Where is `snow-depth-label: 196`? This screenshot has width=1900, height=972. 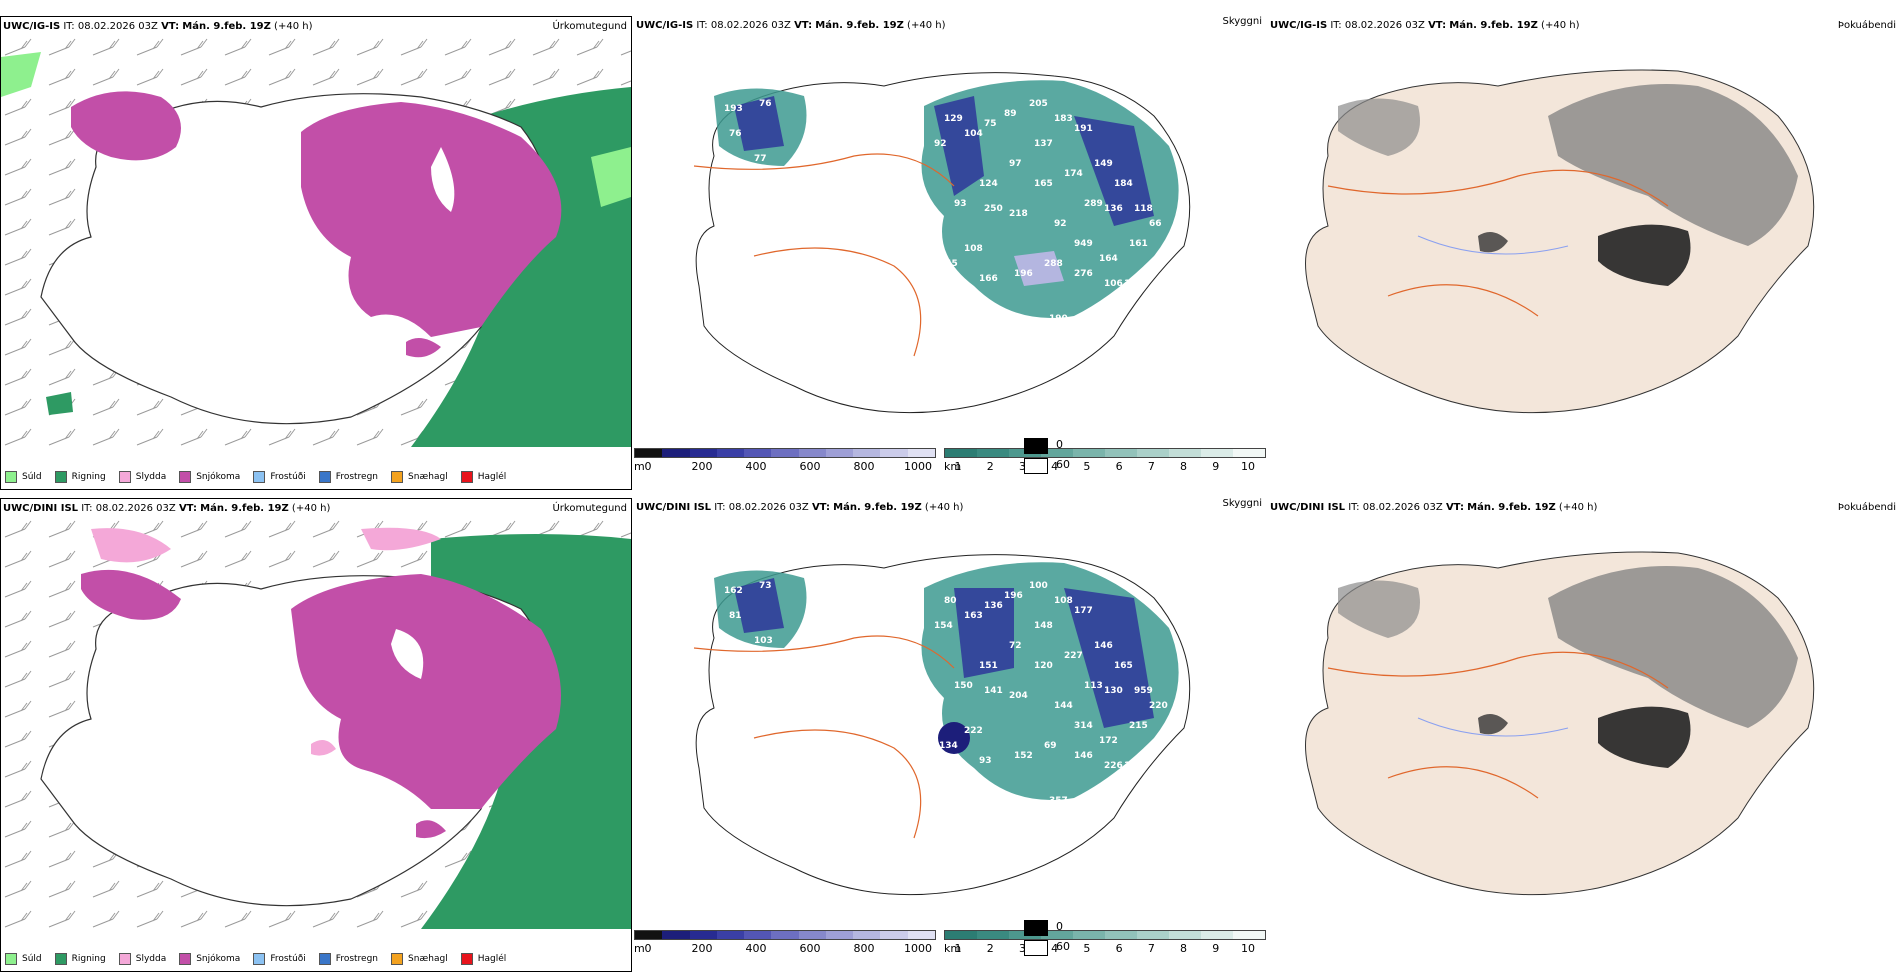 snow-depth-label: 196 is located at coordinates (1013, 596).